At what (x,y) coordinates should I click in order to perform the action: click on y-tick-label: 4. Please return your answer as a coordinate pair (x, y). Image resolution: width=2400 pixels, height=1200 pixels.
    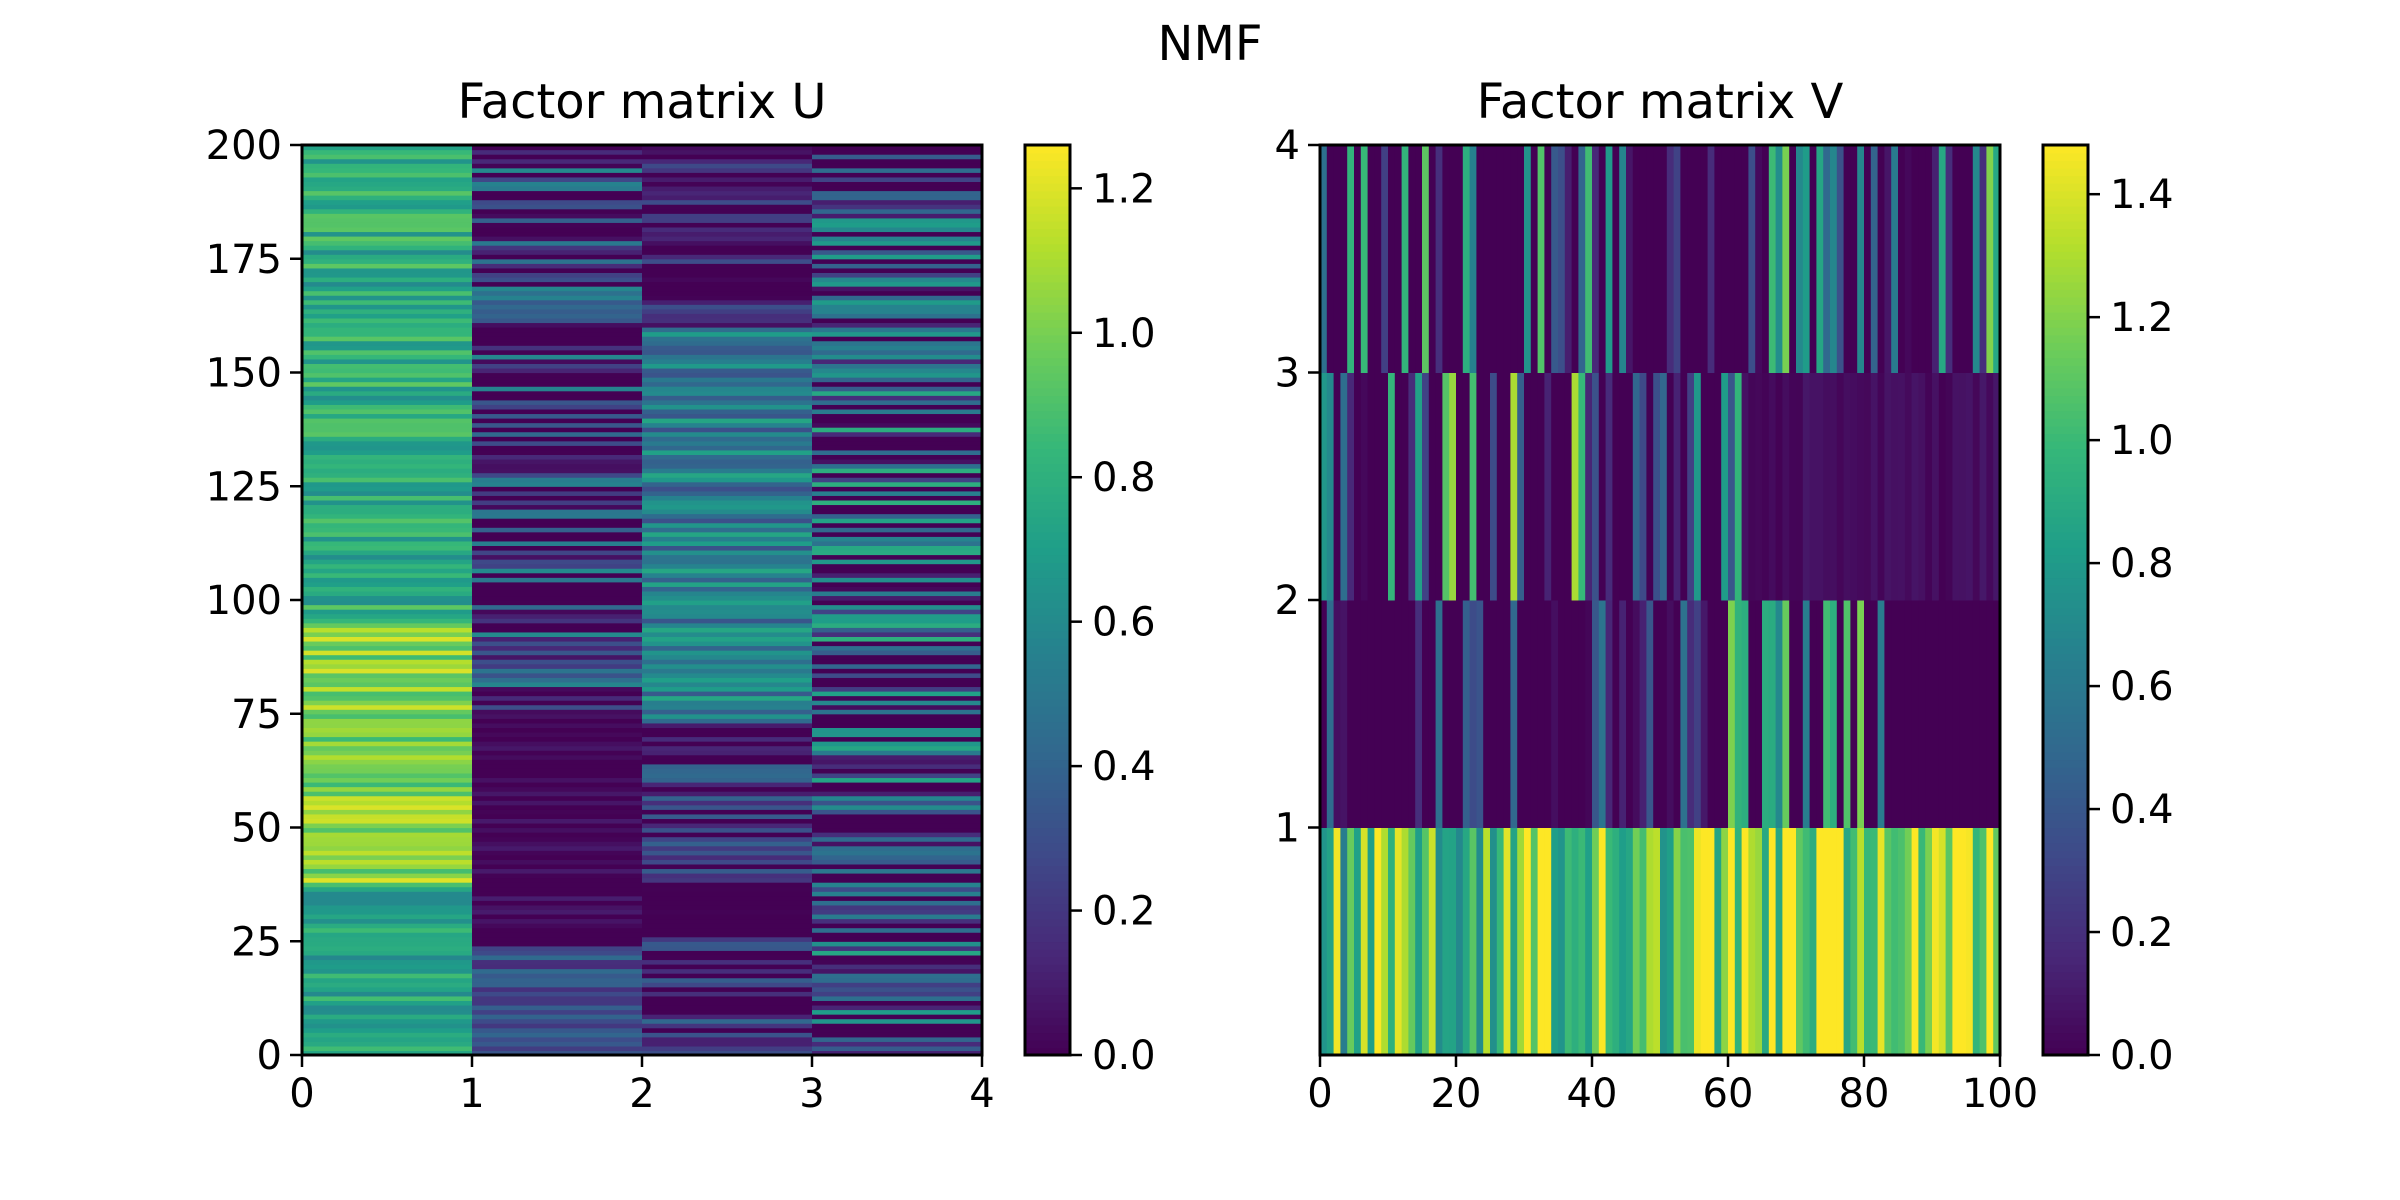
    Looking at the image, I should click on (1287, 146).